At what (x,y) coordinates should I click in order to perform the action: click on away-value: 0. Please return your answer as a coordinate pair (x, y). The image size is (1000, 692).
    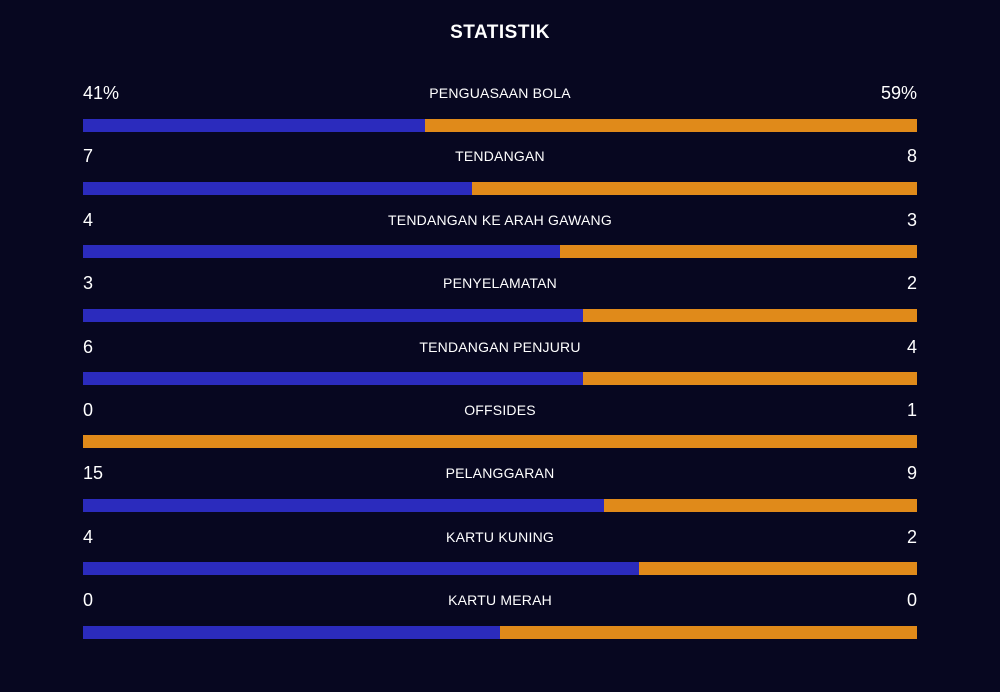
    Looking at the image, I should click on (911, 600).